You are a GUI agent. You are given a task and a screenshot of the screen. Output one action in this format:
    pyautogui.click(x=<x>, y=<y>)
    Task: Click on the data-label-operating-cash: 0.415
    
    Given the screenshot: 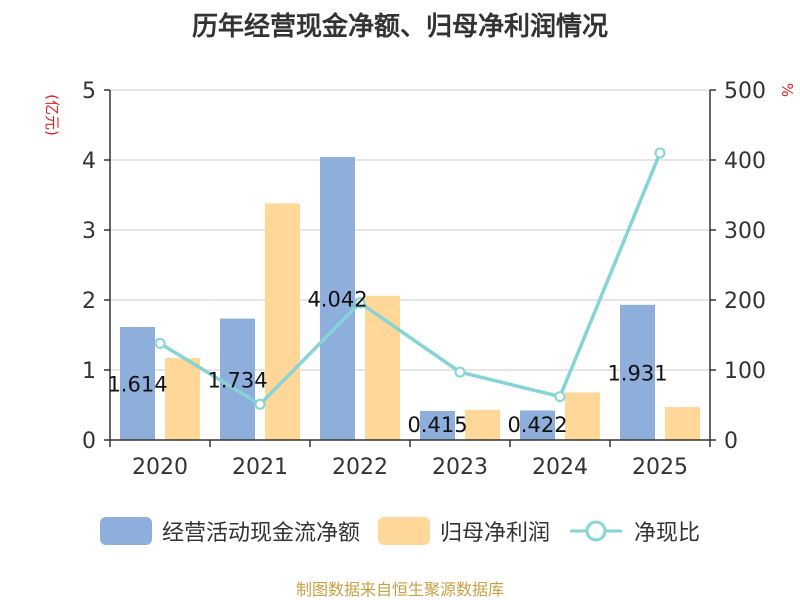 What is the action you would take?
    pyautogui.click(x=437, y=425)
    